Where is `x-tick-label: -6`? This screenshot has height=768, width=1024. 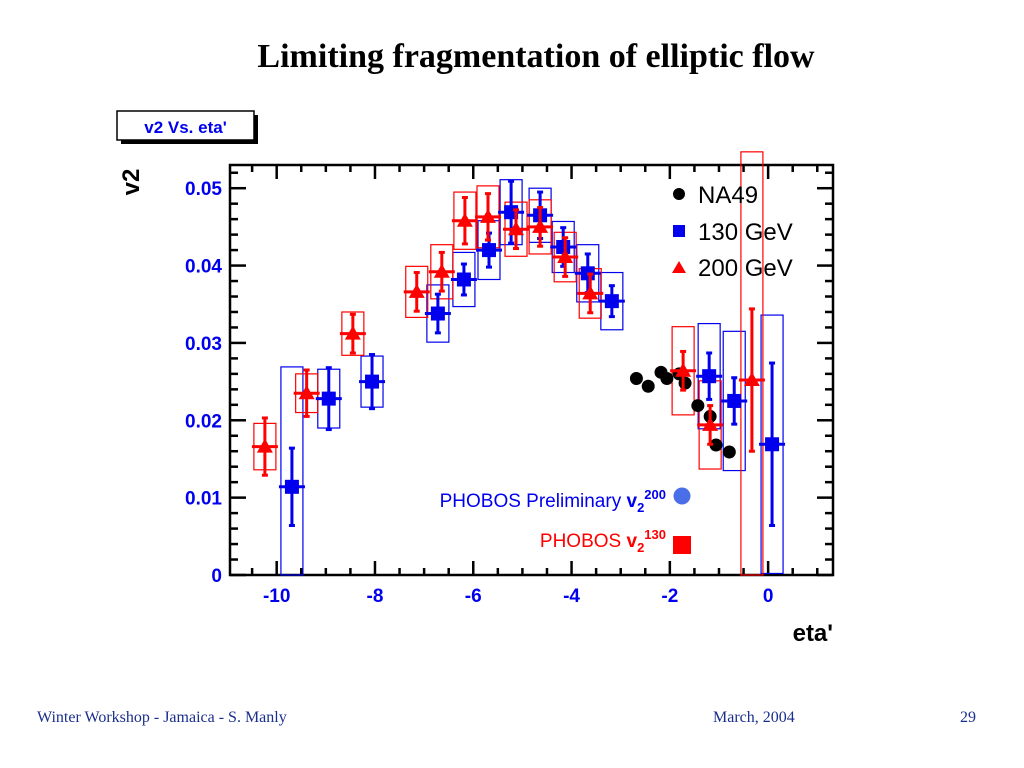
x-tick-label: -6 is located at coordinates (473, 596).